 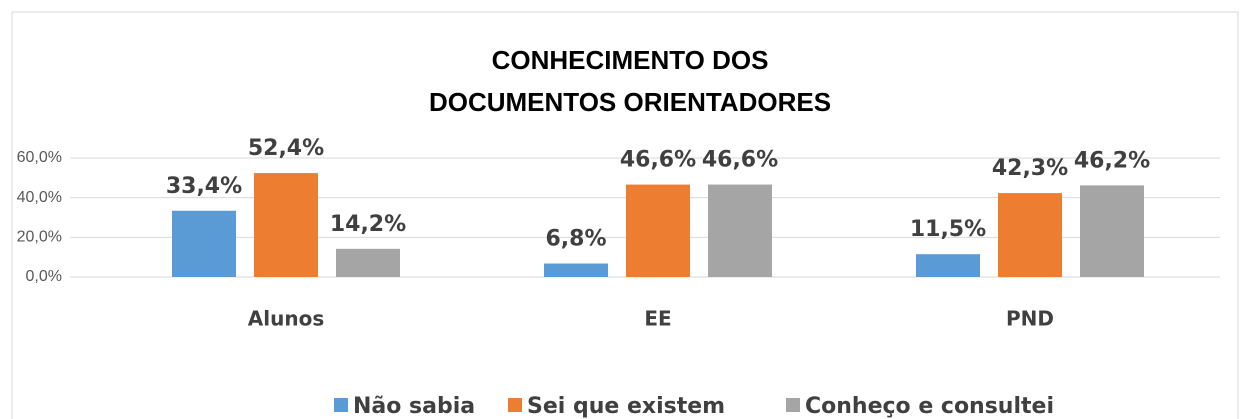 What do you see at coordinates (948, 229) in the screenshot?
I see `value-label: 11,5%` at bounding box center [948, 229].